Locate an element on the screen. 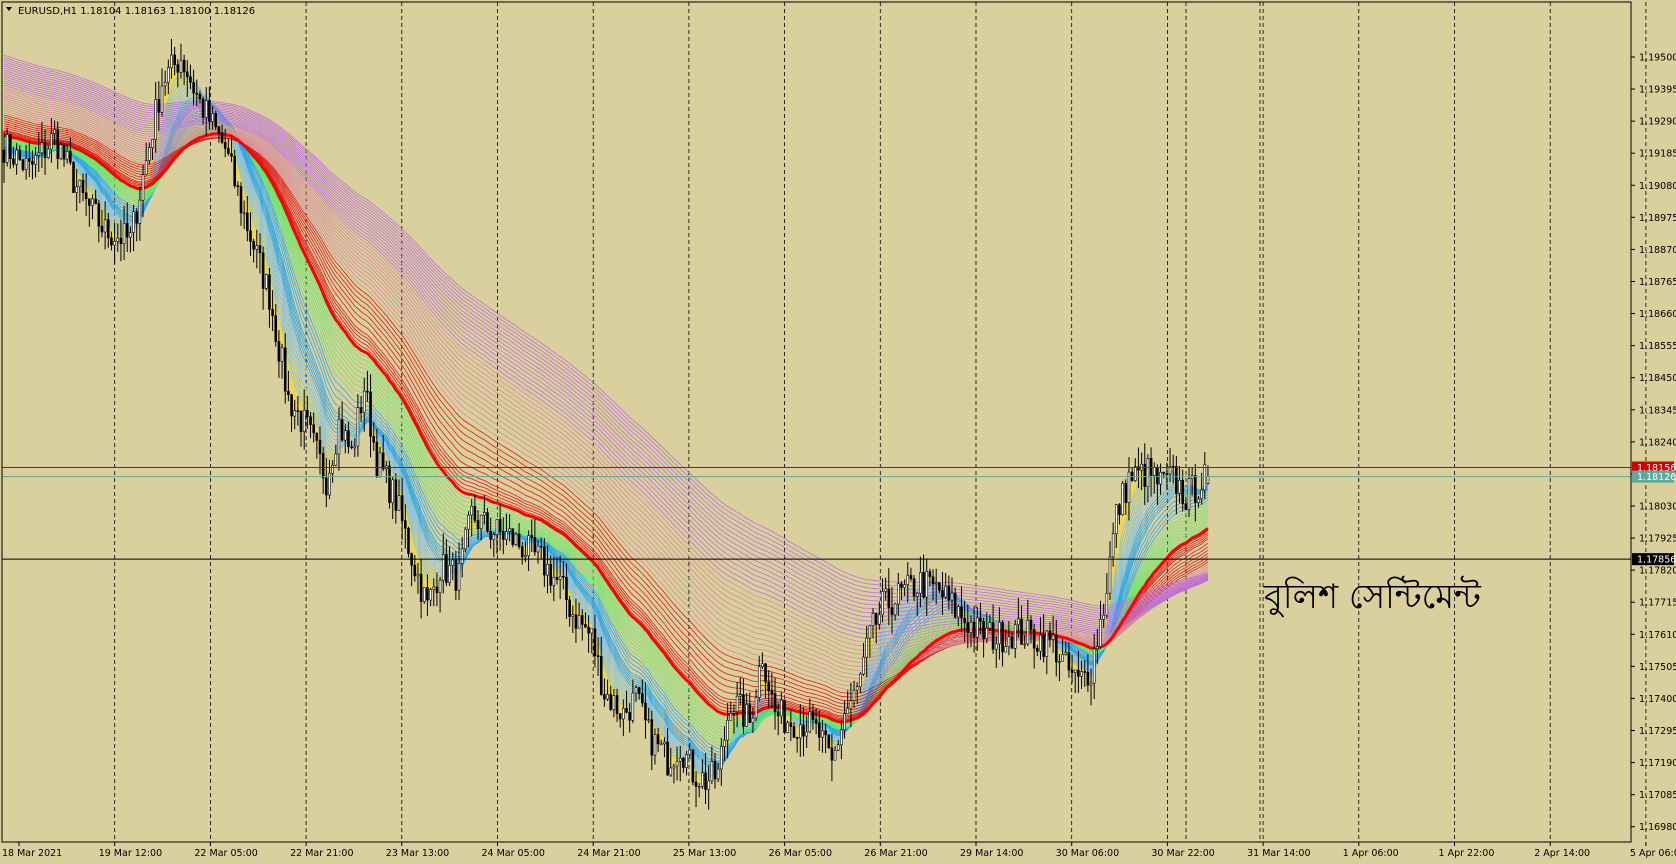  price-tick-label: 1.17820 is located at coordinates (1657, 571).